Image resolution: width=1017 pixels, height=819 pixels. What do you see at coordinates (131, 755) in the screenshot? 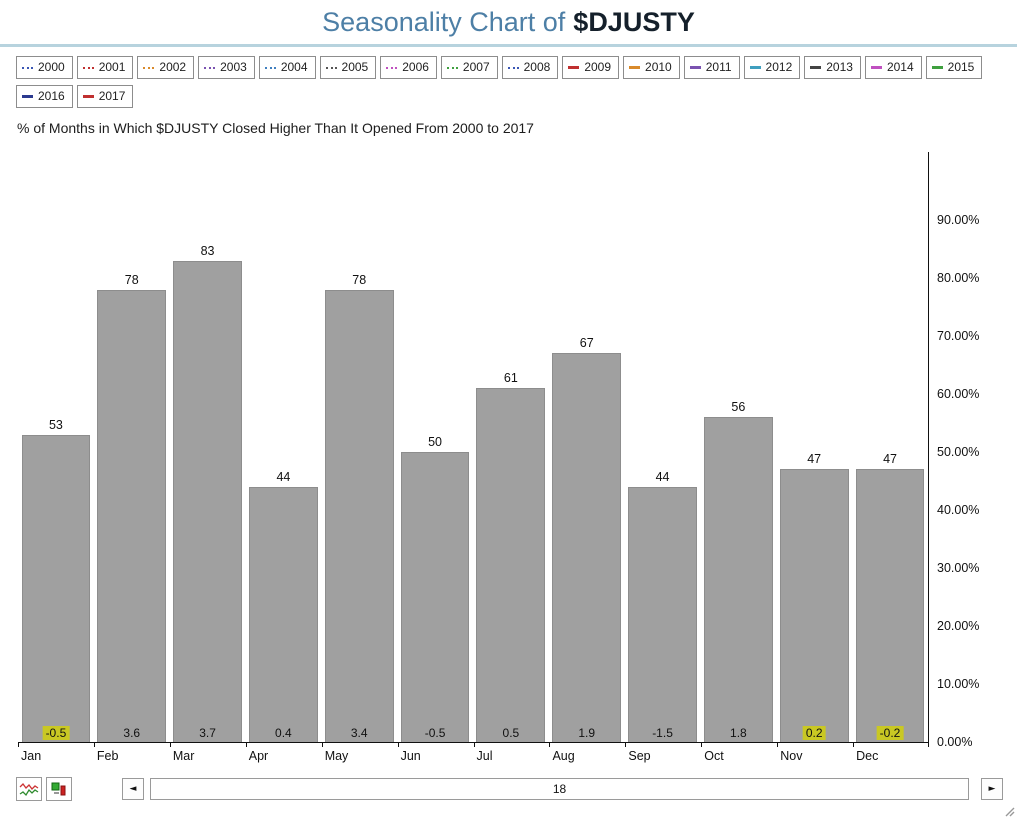
I see `month-cell: Feb` at bounding box center [131, 755].